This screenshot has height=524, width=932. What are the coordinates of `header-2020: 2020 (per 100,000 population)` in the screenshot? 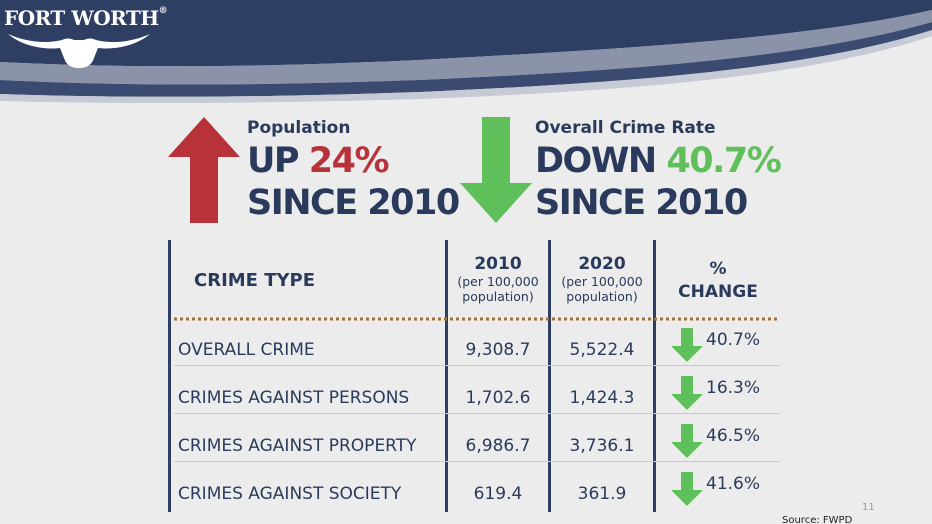 It's located at (602, 279).